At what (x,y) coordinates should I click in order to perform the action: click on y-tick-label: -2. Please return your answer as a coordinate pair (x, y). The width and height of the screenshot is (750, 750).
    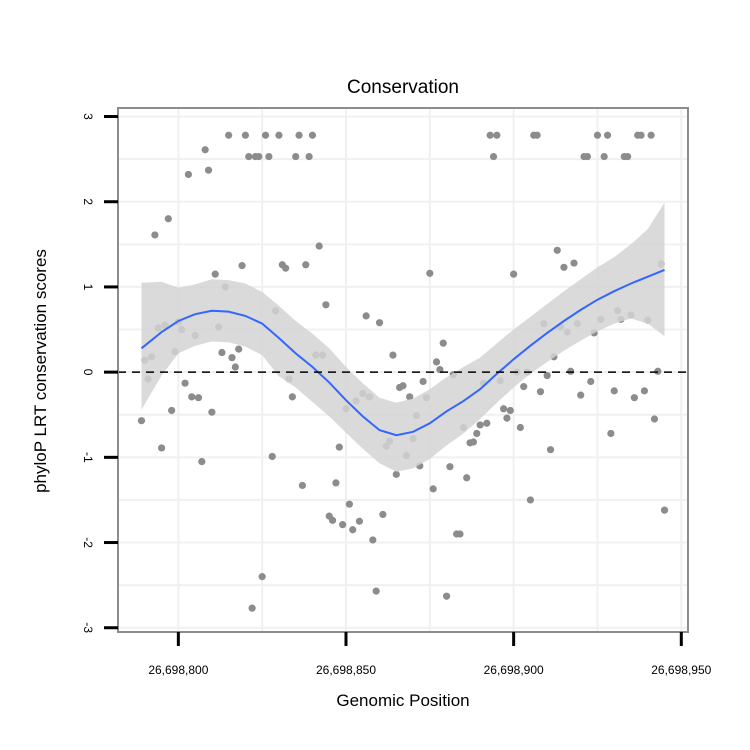
    Looking at the image, I should click on (88, 542).